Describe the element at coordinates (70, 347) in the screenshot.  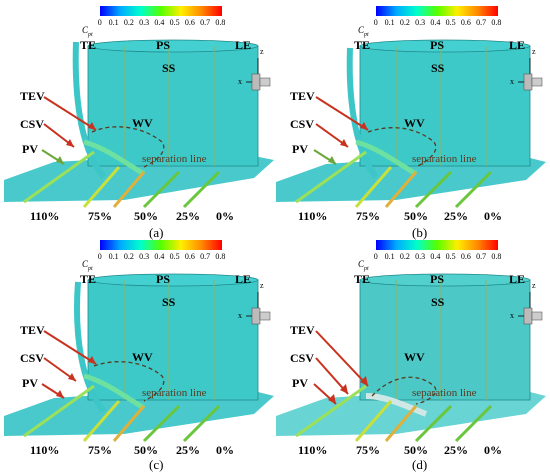
I see `tev-arrow` at that location.